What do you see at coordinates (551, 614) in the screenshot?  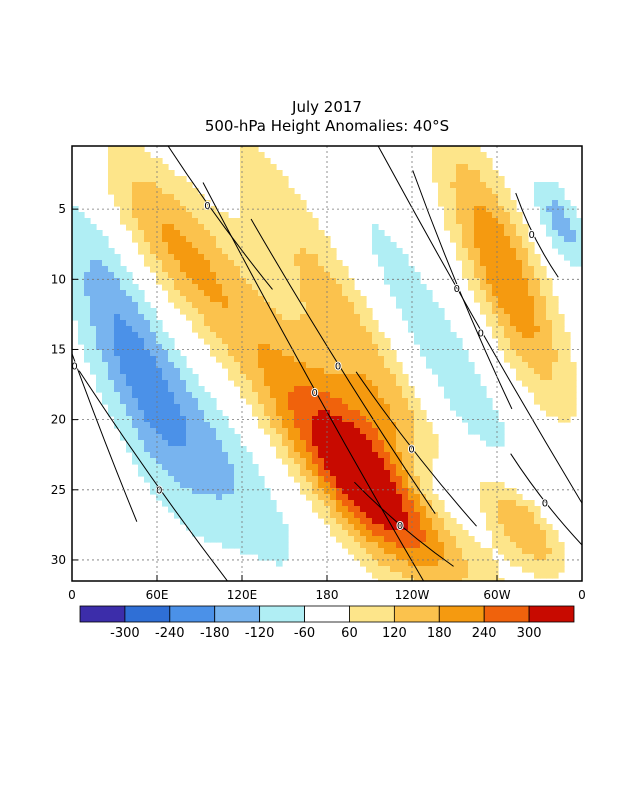 I see `colorbar-swatch` at bounding box center [551, 614].